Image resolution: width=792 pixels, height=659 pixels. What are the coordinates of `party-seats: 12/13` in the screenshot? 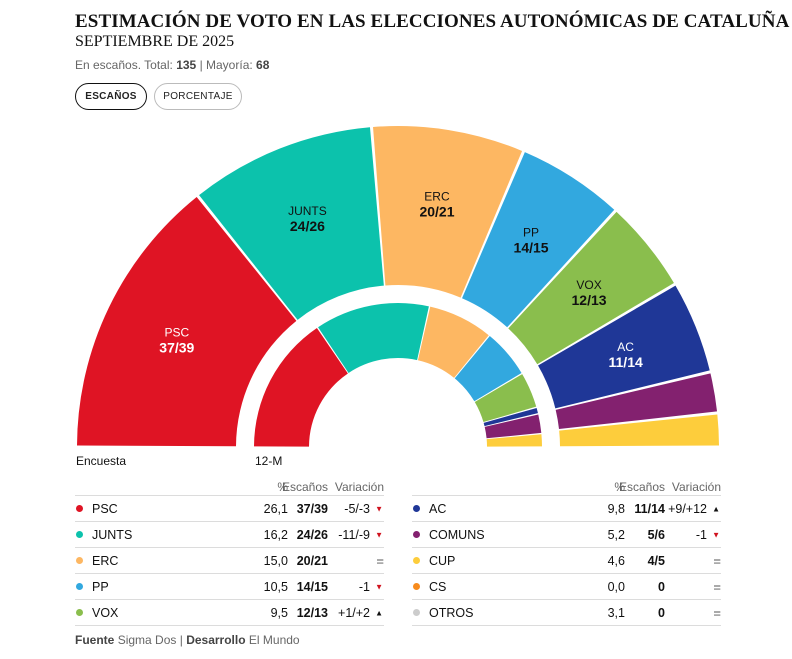 It's located at (312, 612).